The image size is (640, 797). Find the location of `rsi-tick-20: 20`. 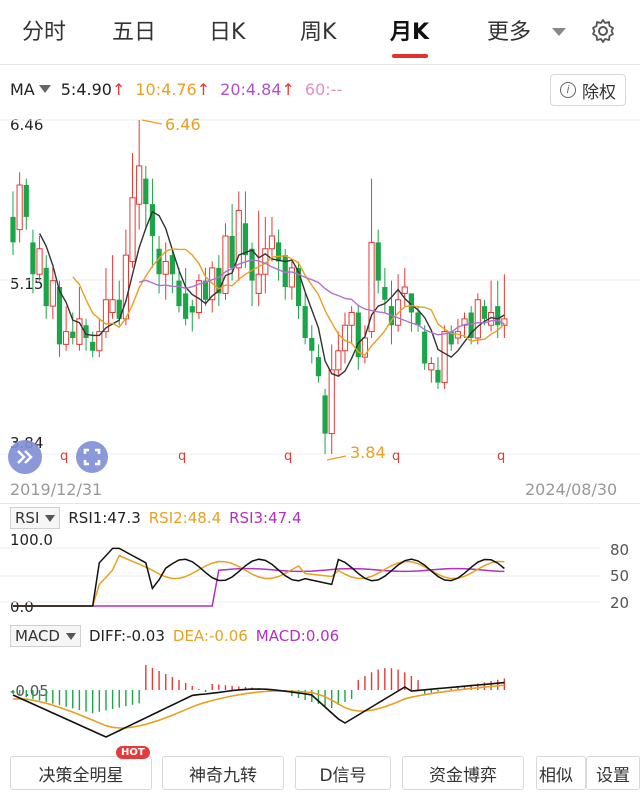

rsi-tick-20: 20 is located at coordinates (620, 603).